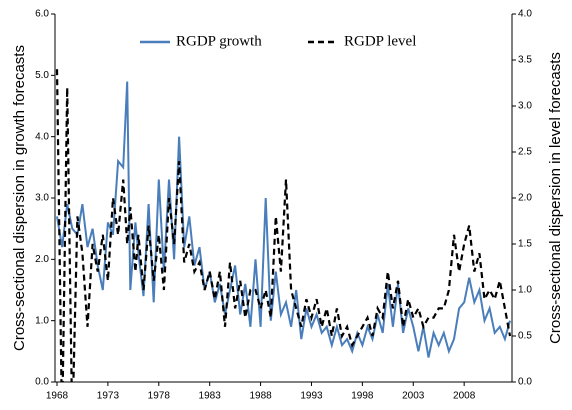  I want to click on y2-tick-label: 2.5, so click(525, 152).